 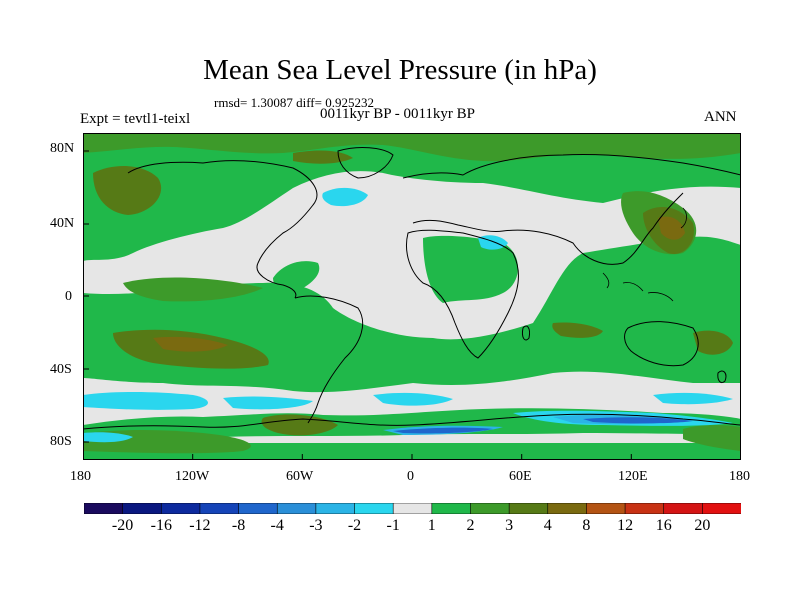 I want to click on lon-label-120w: 120W, so click(x=192, y=476).